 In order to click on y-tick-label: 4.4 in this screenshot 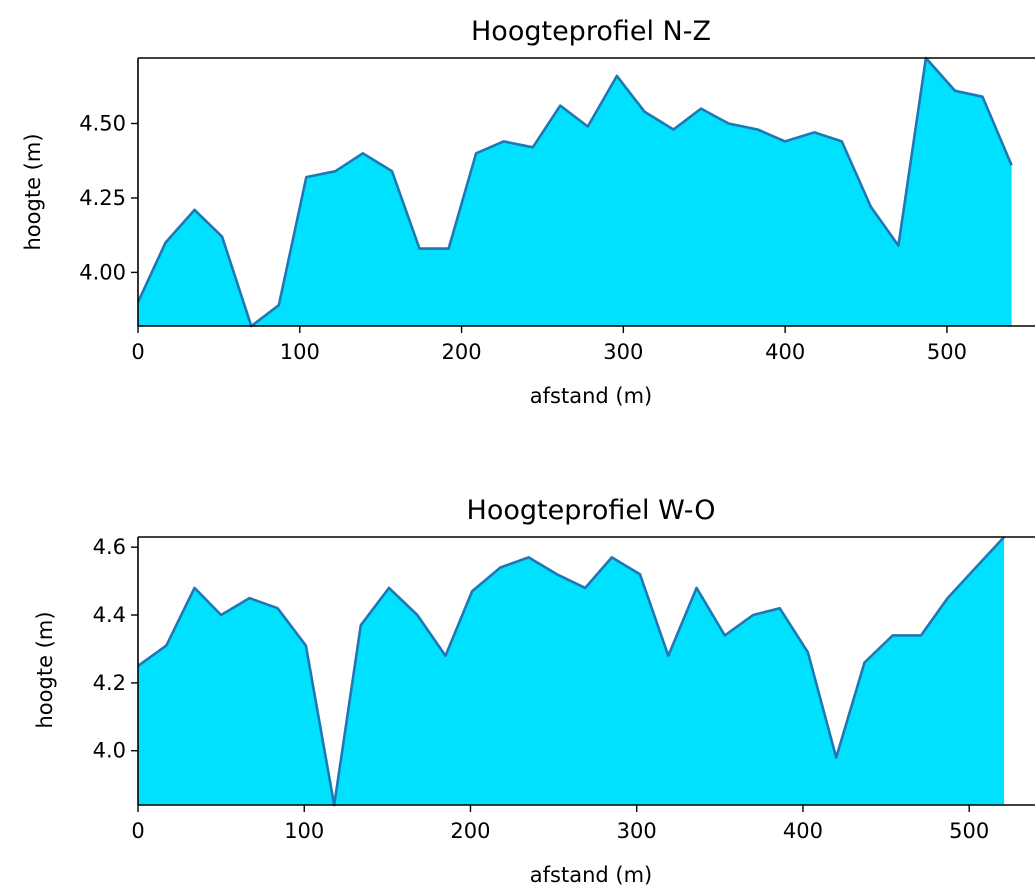, I will do `click(109, 615)`.